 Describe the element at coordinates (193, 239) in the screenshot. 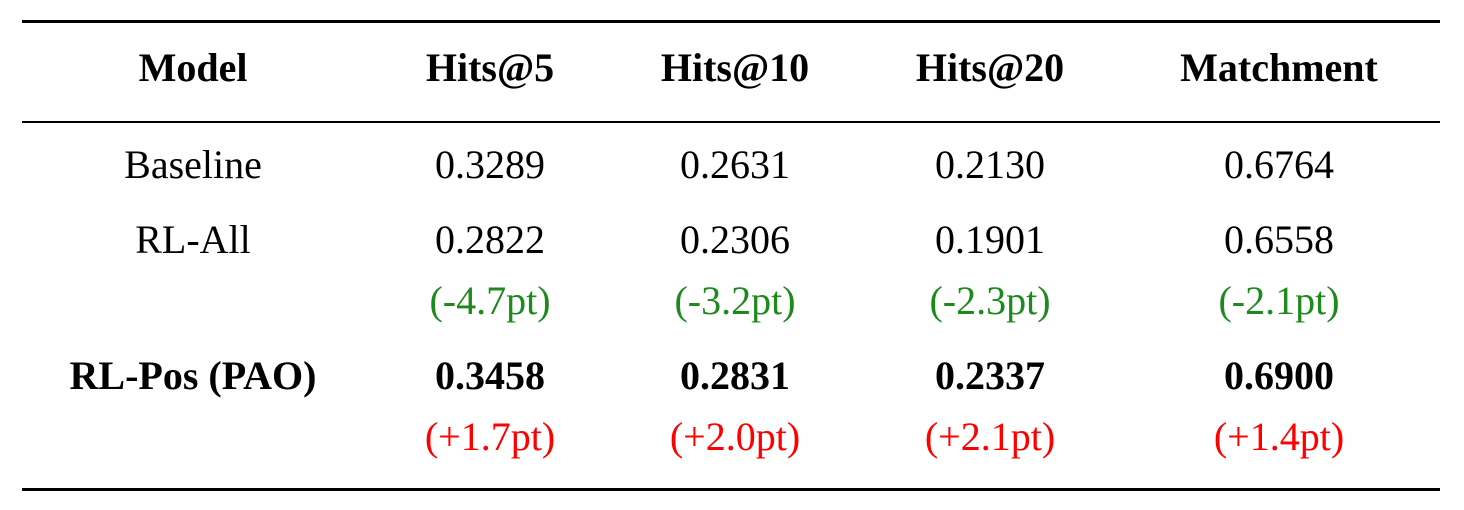

I see `model-name: RL-All` at that location.